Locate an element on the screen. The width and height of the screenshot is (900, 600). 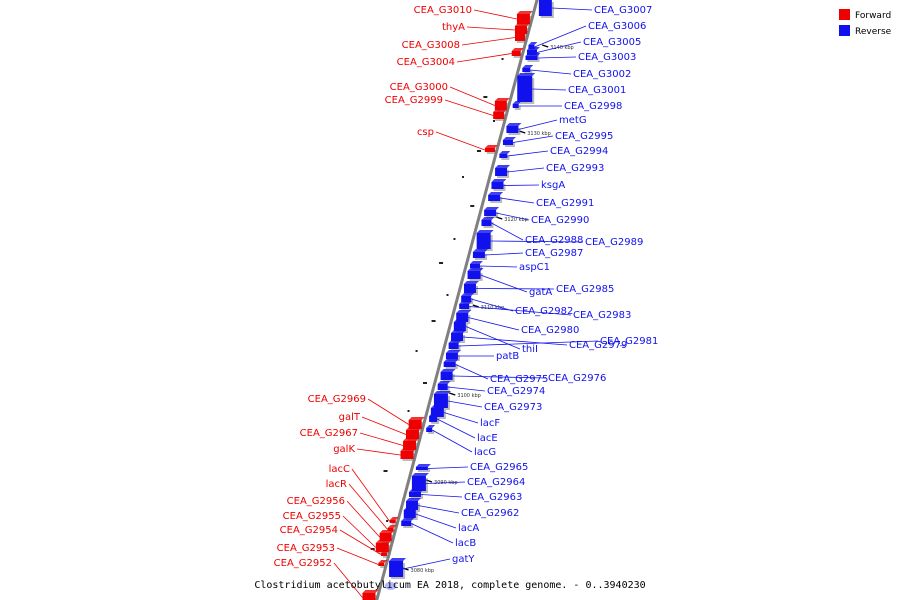
forward-gene-label: CEA_G2952 is located at coordinates (303, 563).